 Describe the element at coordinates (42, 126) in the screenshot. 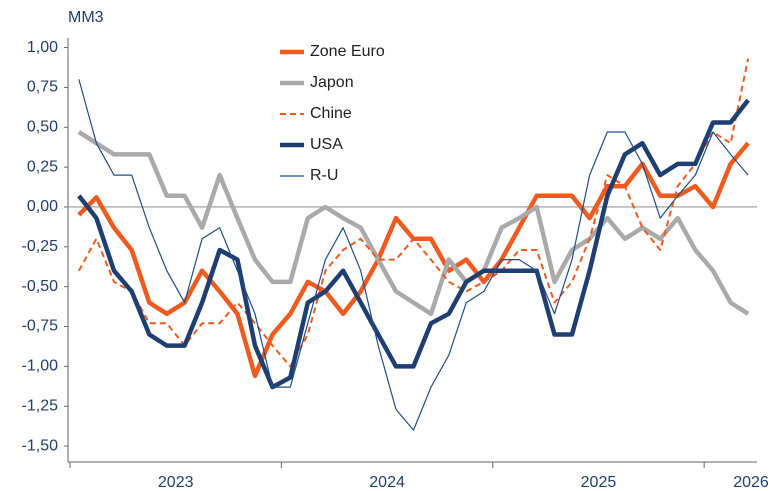

I see `y-tick-label: 0,50` at that location.